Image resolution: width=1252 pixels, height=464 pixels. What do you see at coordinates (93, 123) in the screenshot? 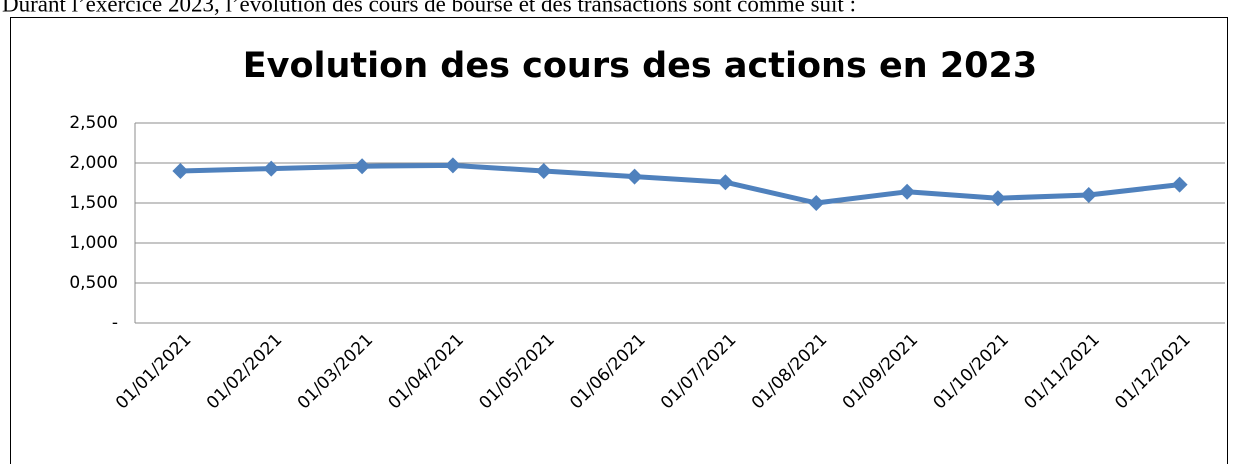
I see `y-tick-label: 2,500` at bounding box center [93, 123].